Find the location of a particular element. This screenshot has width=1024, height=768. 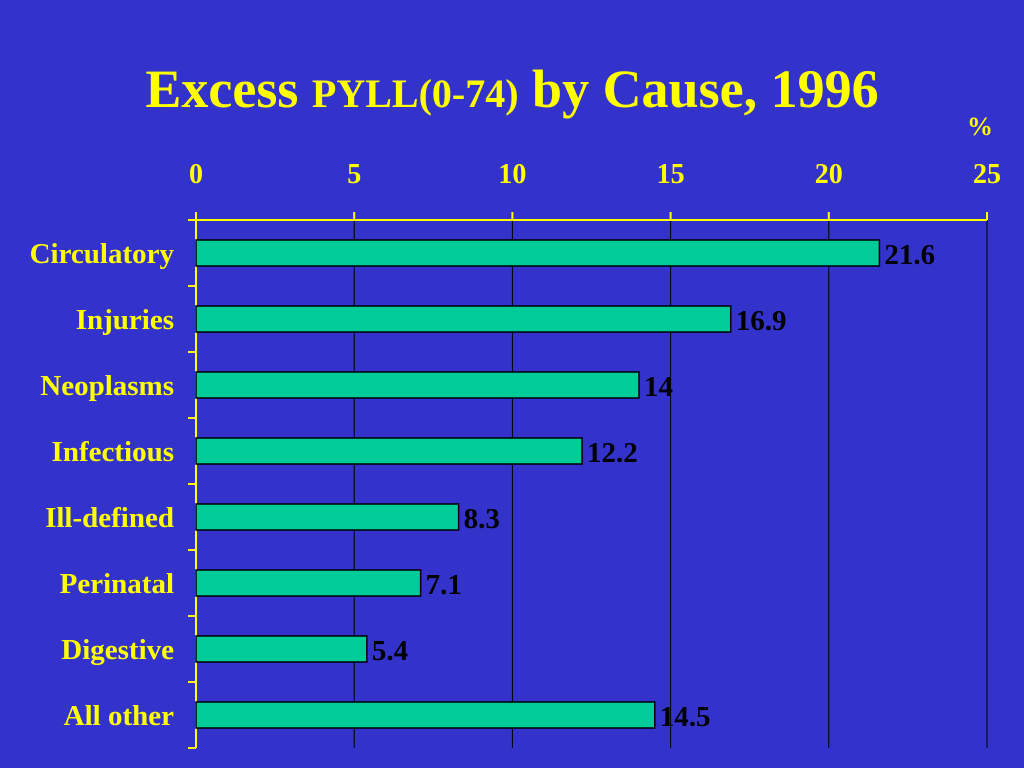

value-label-5: 7.1 is located at coordinates (444, 585).